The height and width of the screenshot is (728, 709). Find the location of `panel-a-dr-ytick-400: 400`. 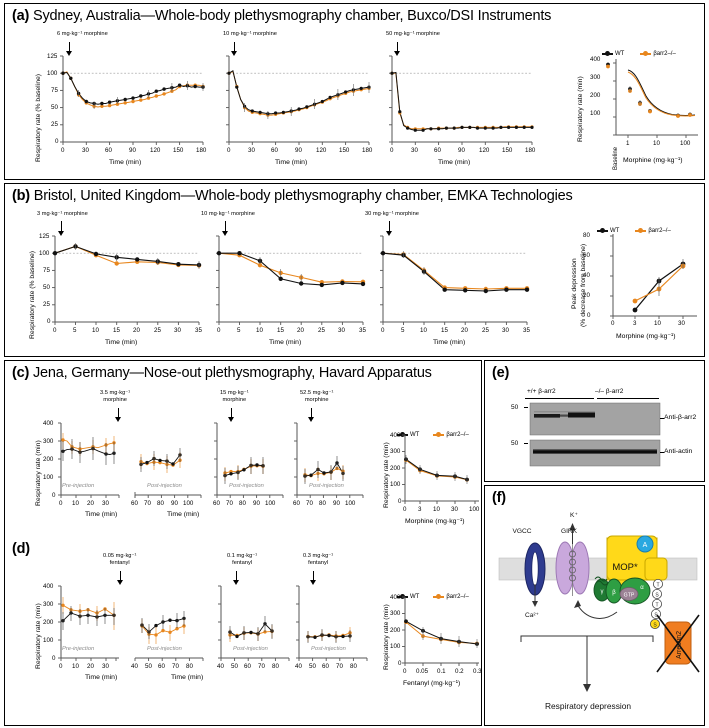

panel-a-dr-ytick-400: 400 is located at coordinates (595, 59).